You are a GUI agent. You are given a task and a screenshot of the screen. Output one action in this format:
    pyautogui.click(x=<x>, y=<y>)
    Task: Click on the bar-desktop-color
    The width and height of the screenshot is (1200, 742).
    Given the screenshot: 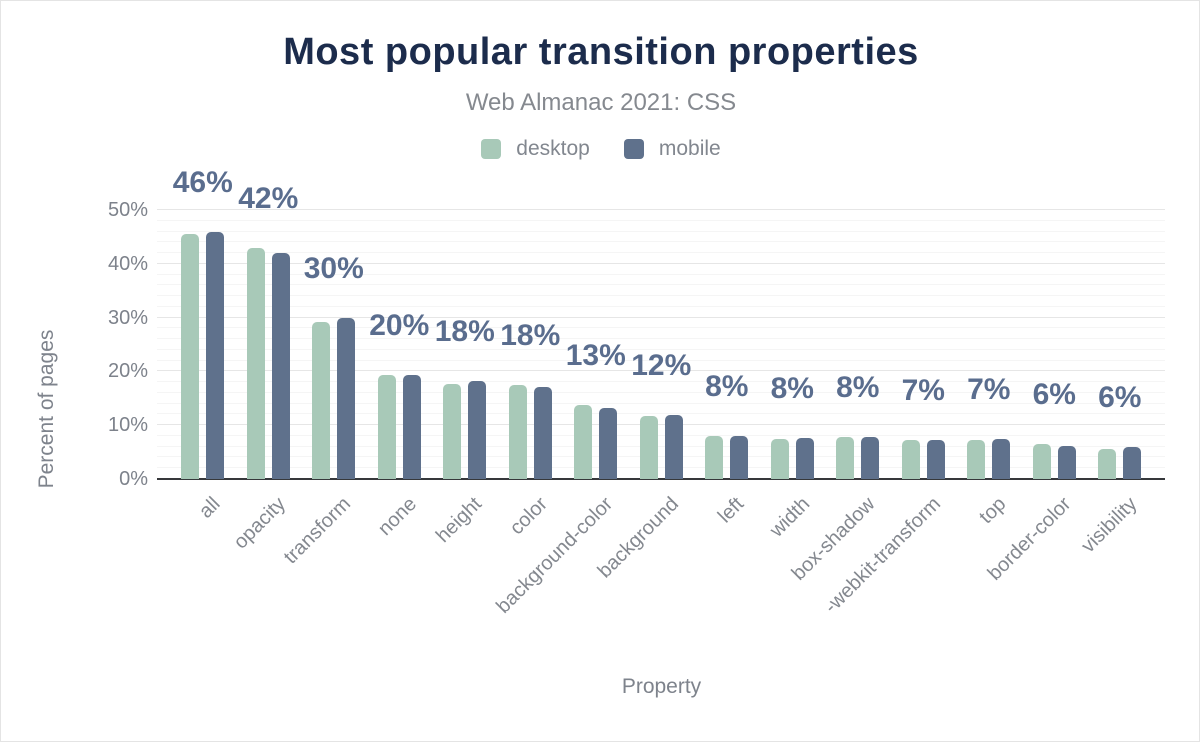 What is the action you would take?
    pyautogui.click(x=517, y=431)
    